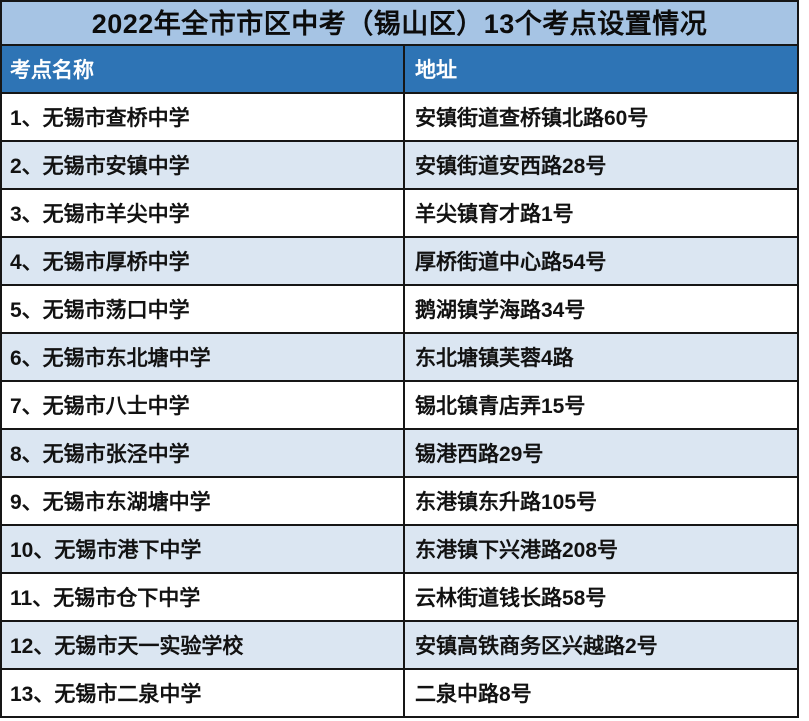 This screenshot has height=721, width=809. I want to click on site-name-cell: 9、无锡市东湖塘中学, so click(203, 501).